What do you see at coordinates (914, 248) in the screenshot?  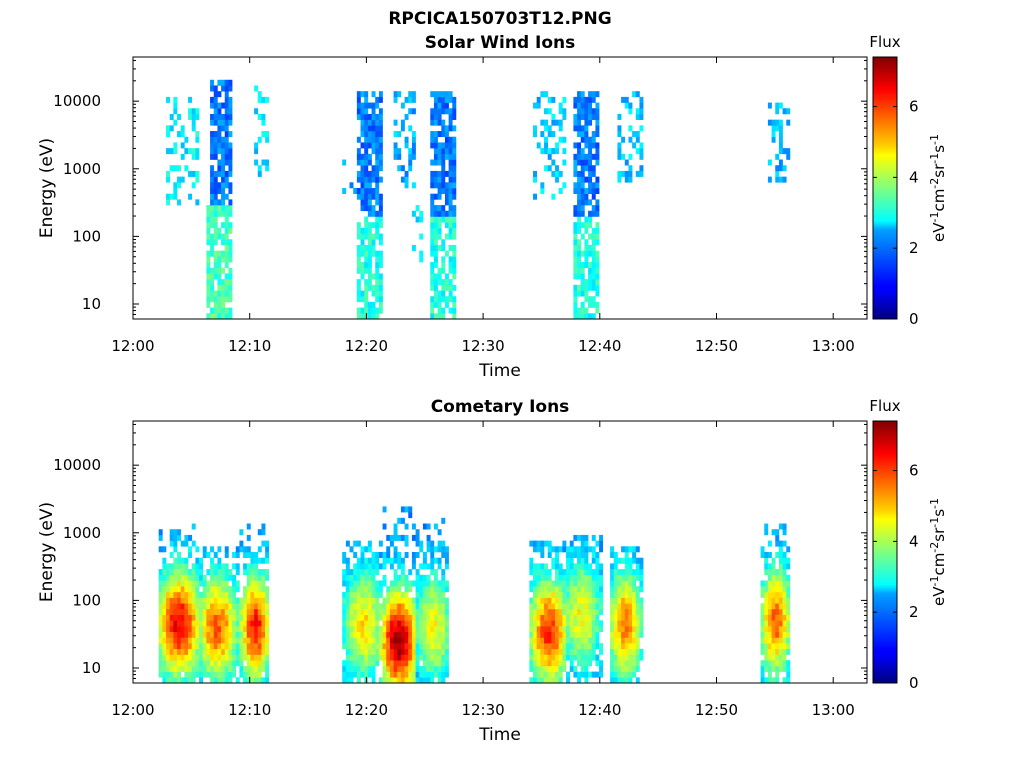 I see `colorbar-tick-label: 2` at bounding box center [914, 248].